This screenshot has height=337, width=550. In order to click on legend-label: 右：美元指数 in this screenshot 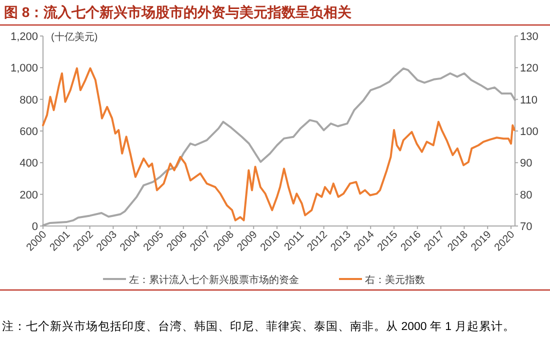, I will do `click(395, 280)`.